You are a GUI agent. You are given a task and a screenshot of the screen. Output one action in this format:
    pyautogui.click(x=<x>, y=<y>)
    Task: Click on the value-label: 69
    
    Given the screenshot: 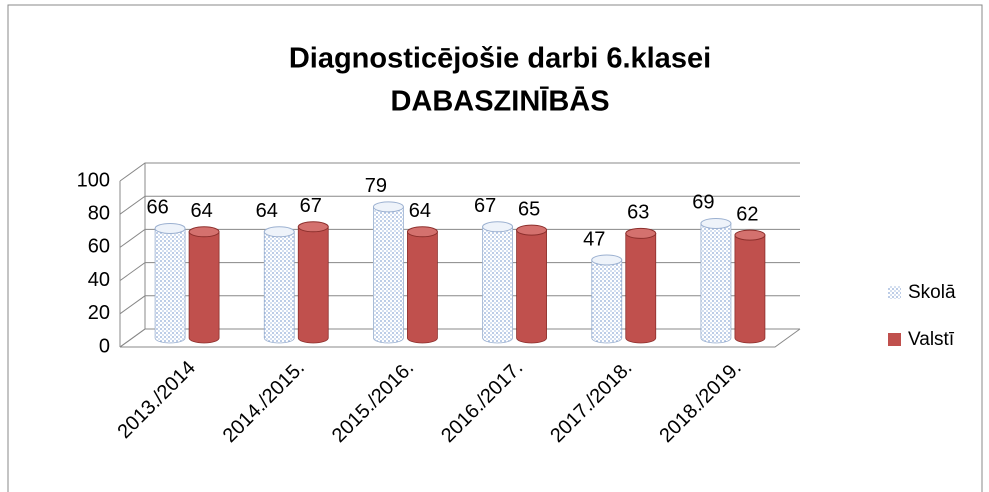 What is the action you would take?
    pyautogui.click(x=703, y=203)
    